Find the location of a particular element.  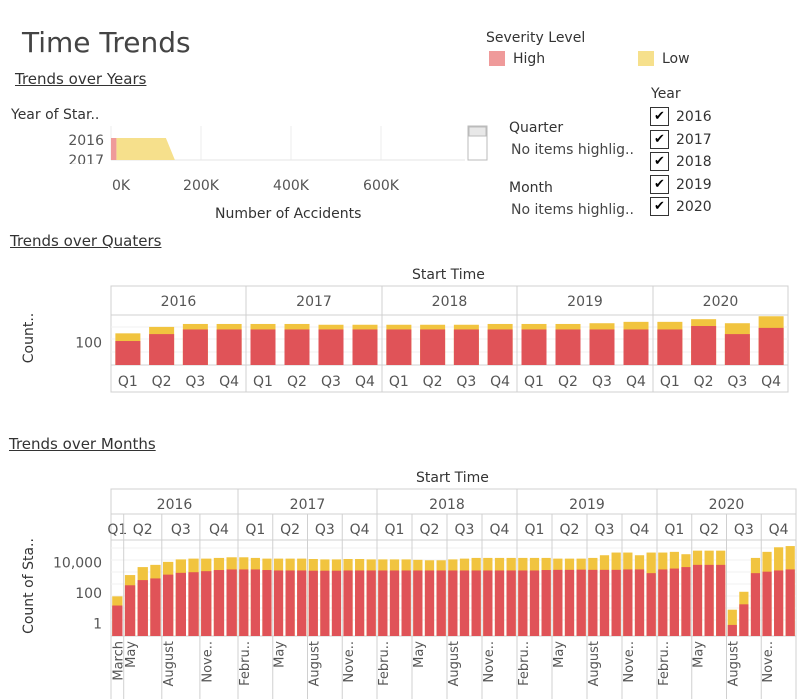

year-checkbox-label: 2016 is located at coordinates (694, 117).